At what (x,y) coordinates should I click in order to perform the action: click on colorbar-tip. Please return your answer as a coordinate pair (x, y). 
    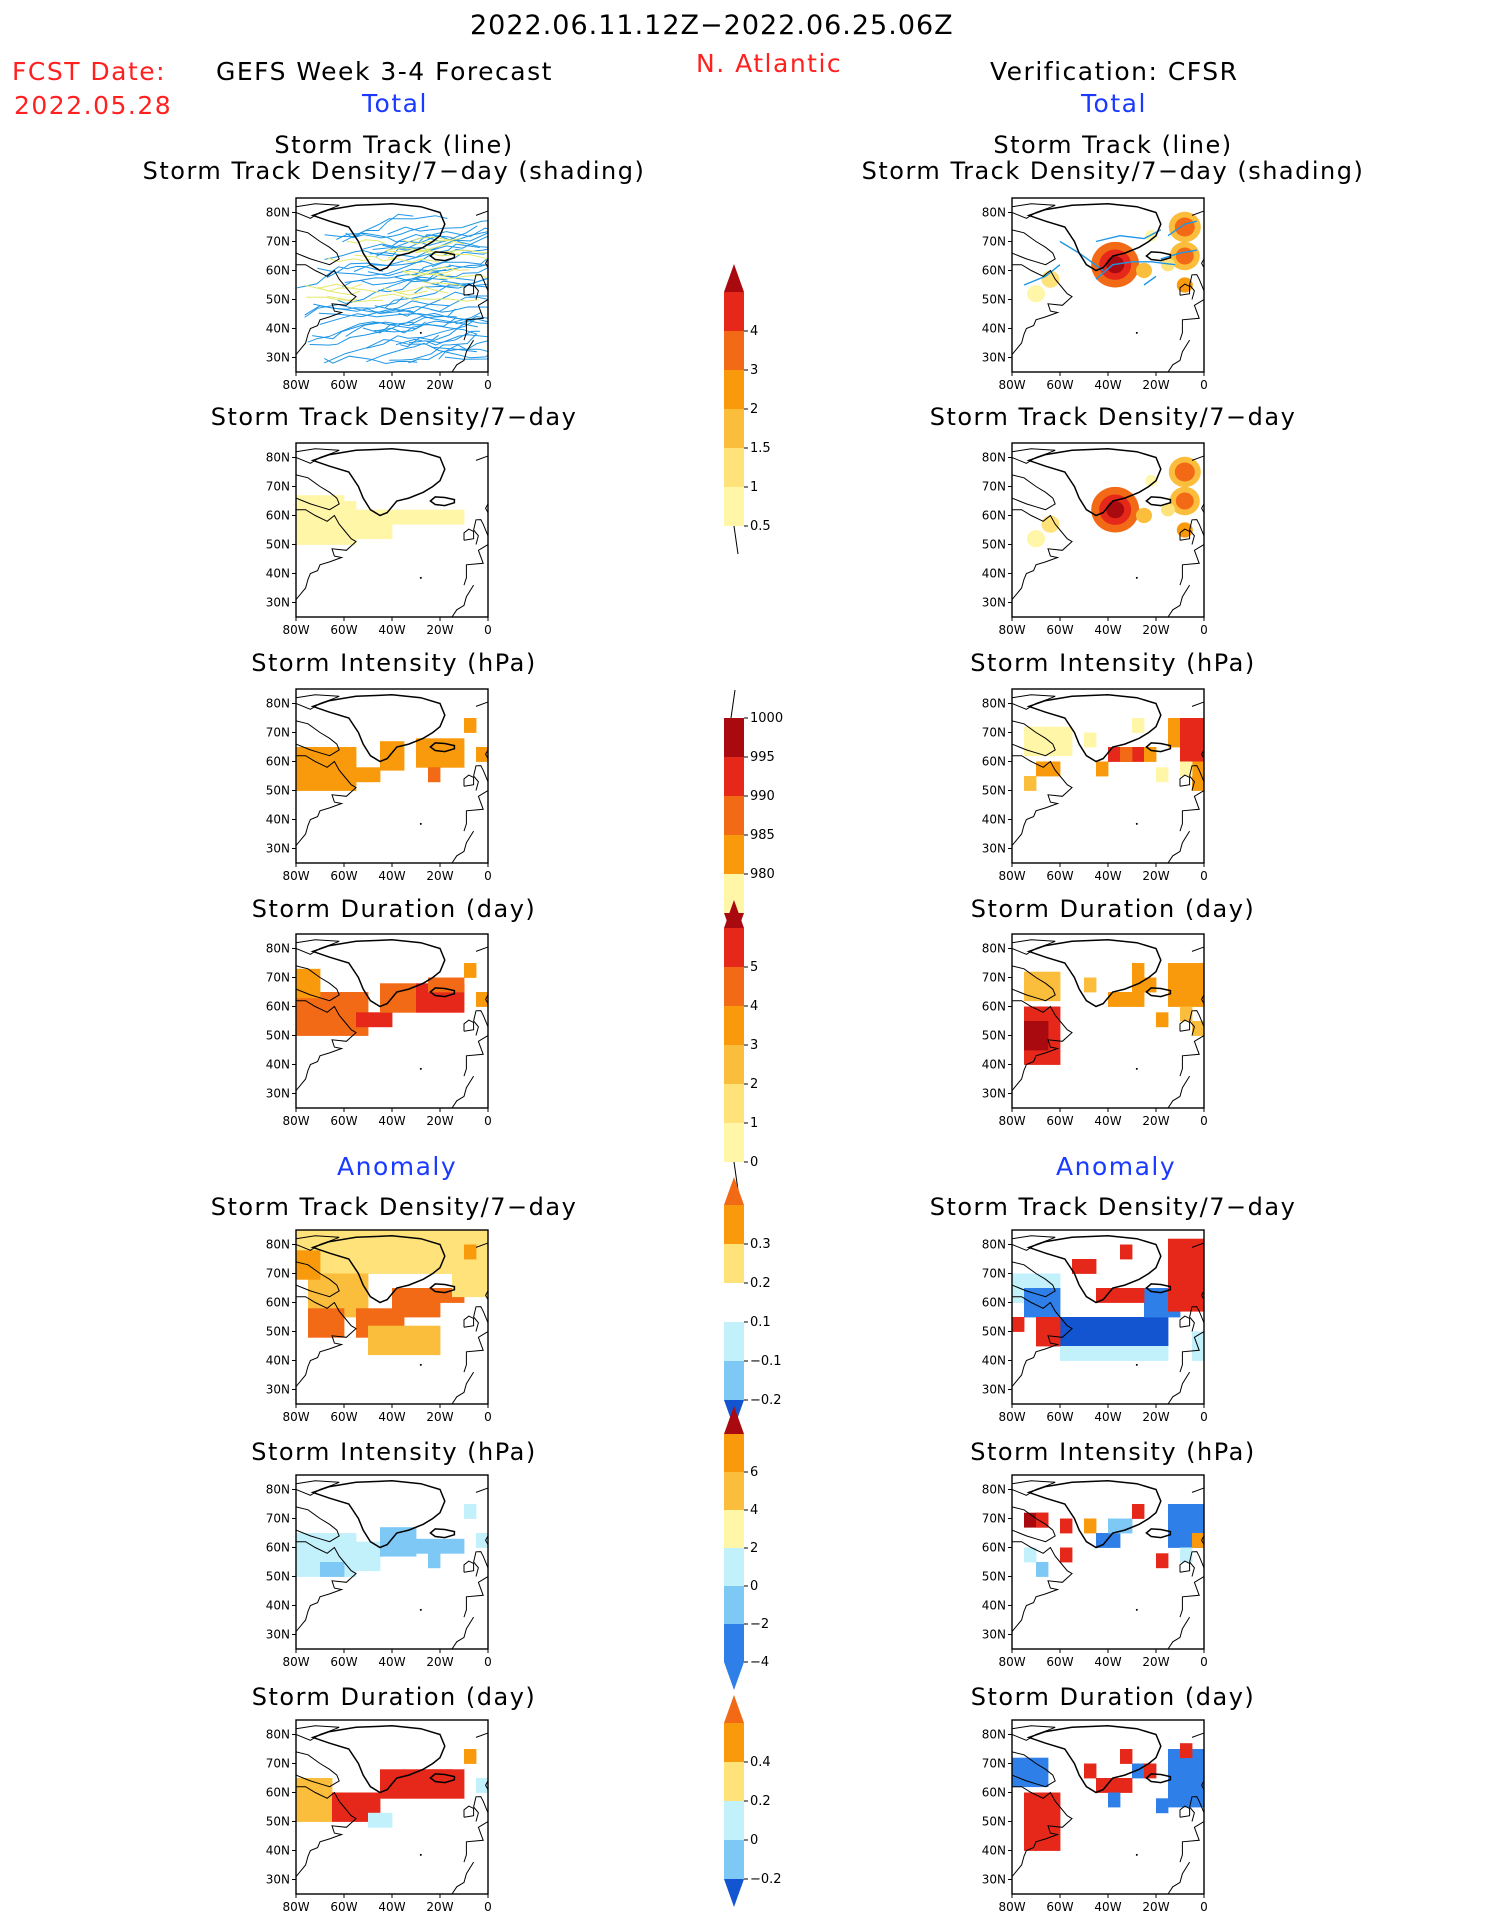
    Looking at the image, I should click on (734, 1191).